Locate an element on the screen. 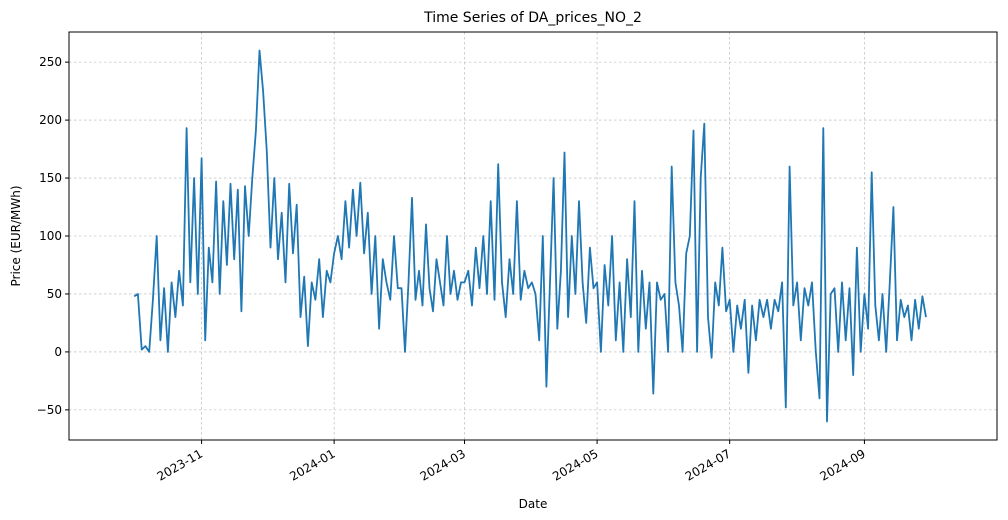  x-tick-label: 2024-03 is located at coordinates (443, 464).